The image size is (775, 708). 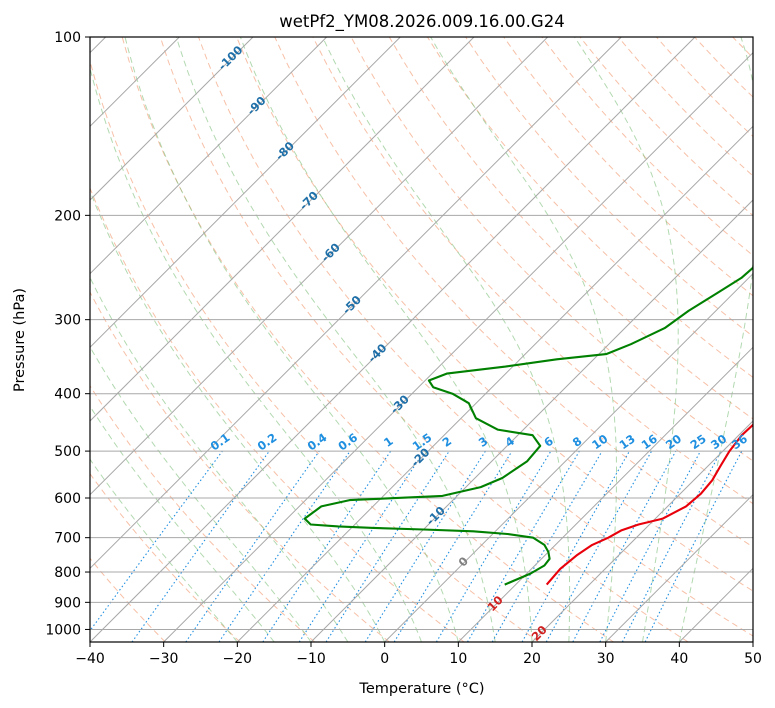 What do you see at coordinates (67, 603) in the screenshot?
I see `y-tick-label: 900` at bounding box center [67, 603].